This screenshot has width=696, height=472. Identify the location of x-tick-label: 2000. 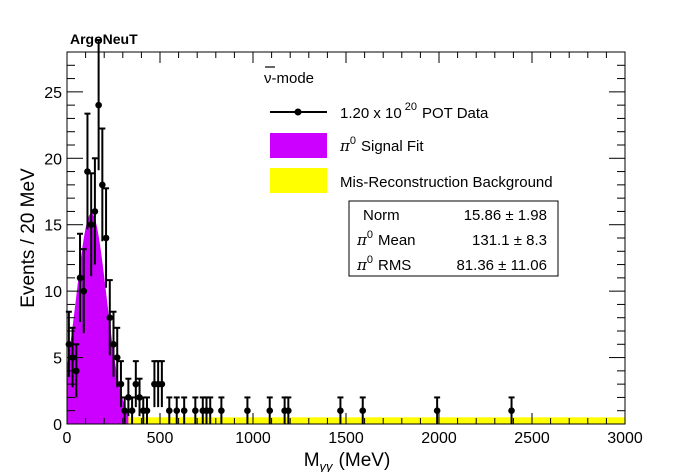
(439, 438).